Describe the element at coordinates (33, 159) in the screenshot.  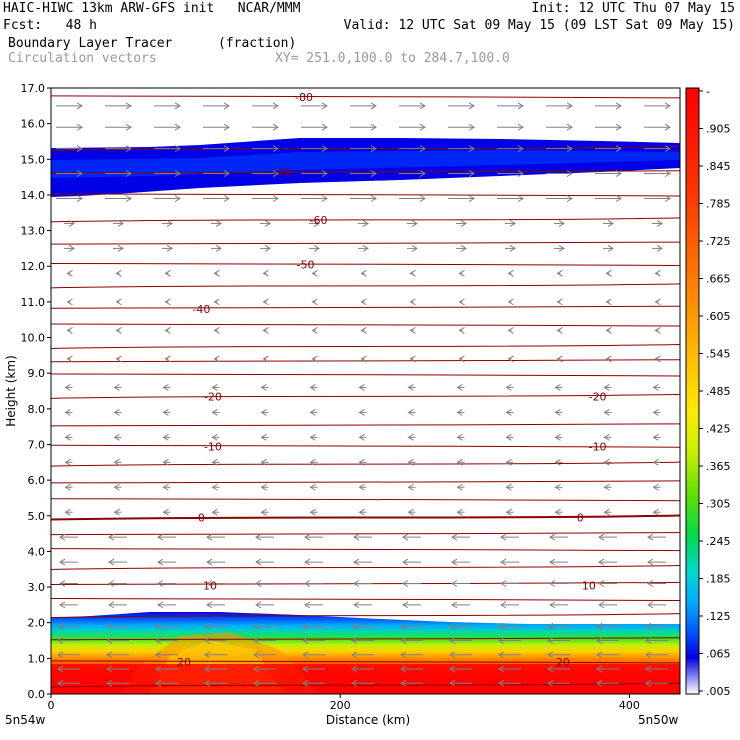
I see `y-tick-label: 15.0` at that location.